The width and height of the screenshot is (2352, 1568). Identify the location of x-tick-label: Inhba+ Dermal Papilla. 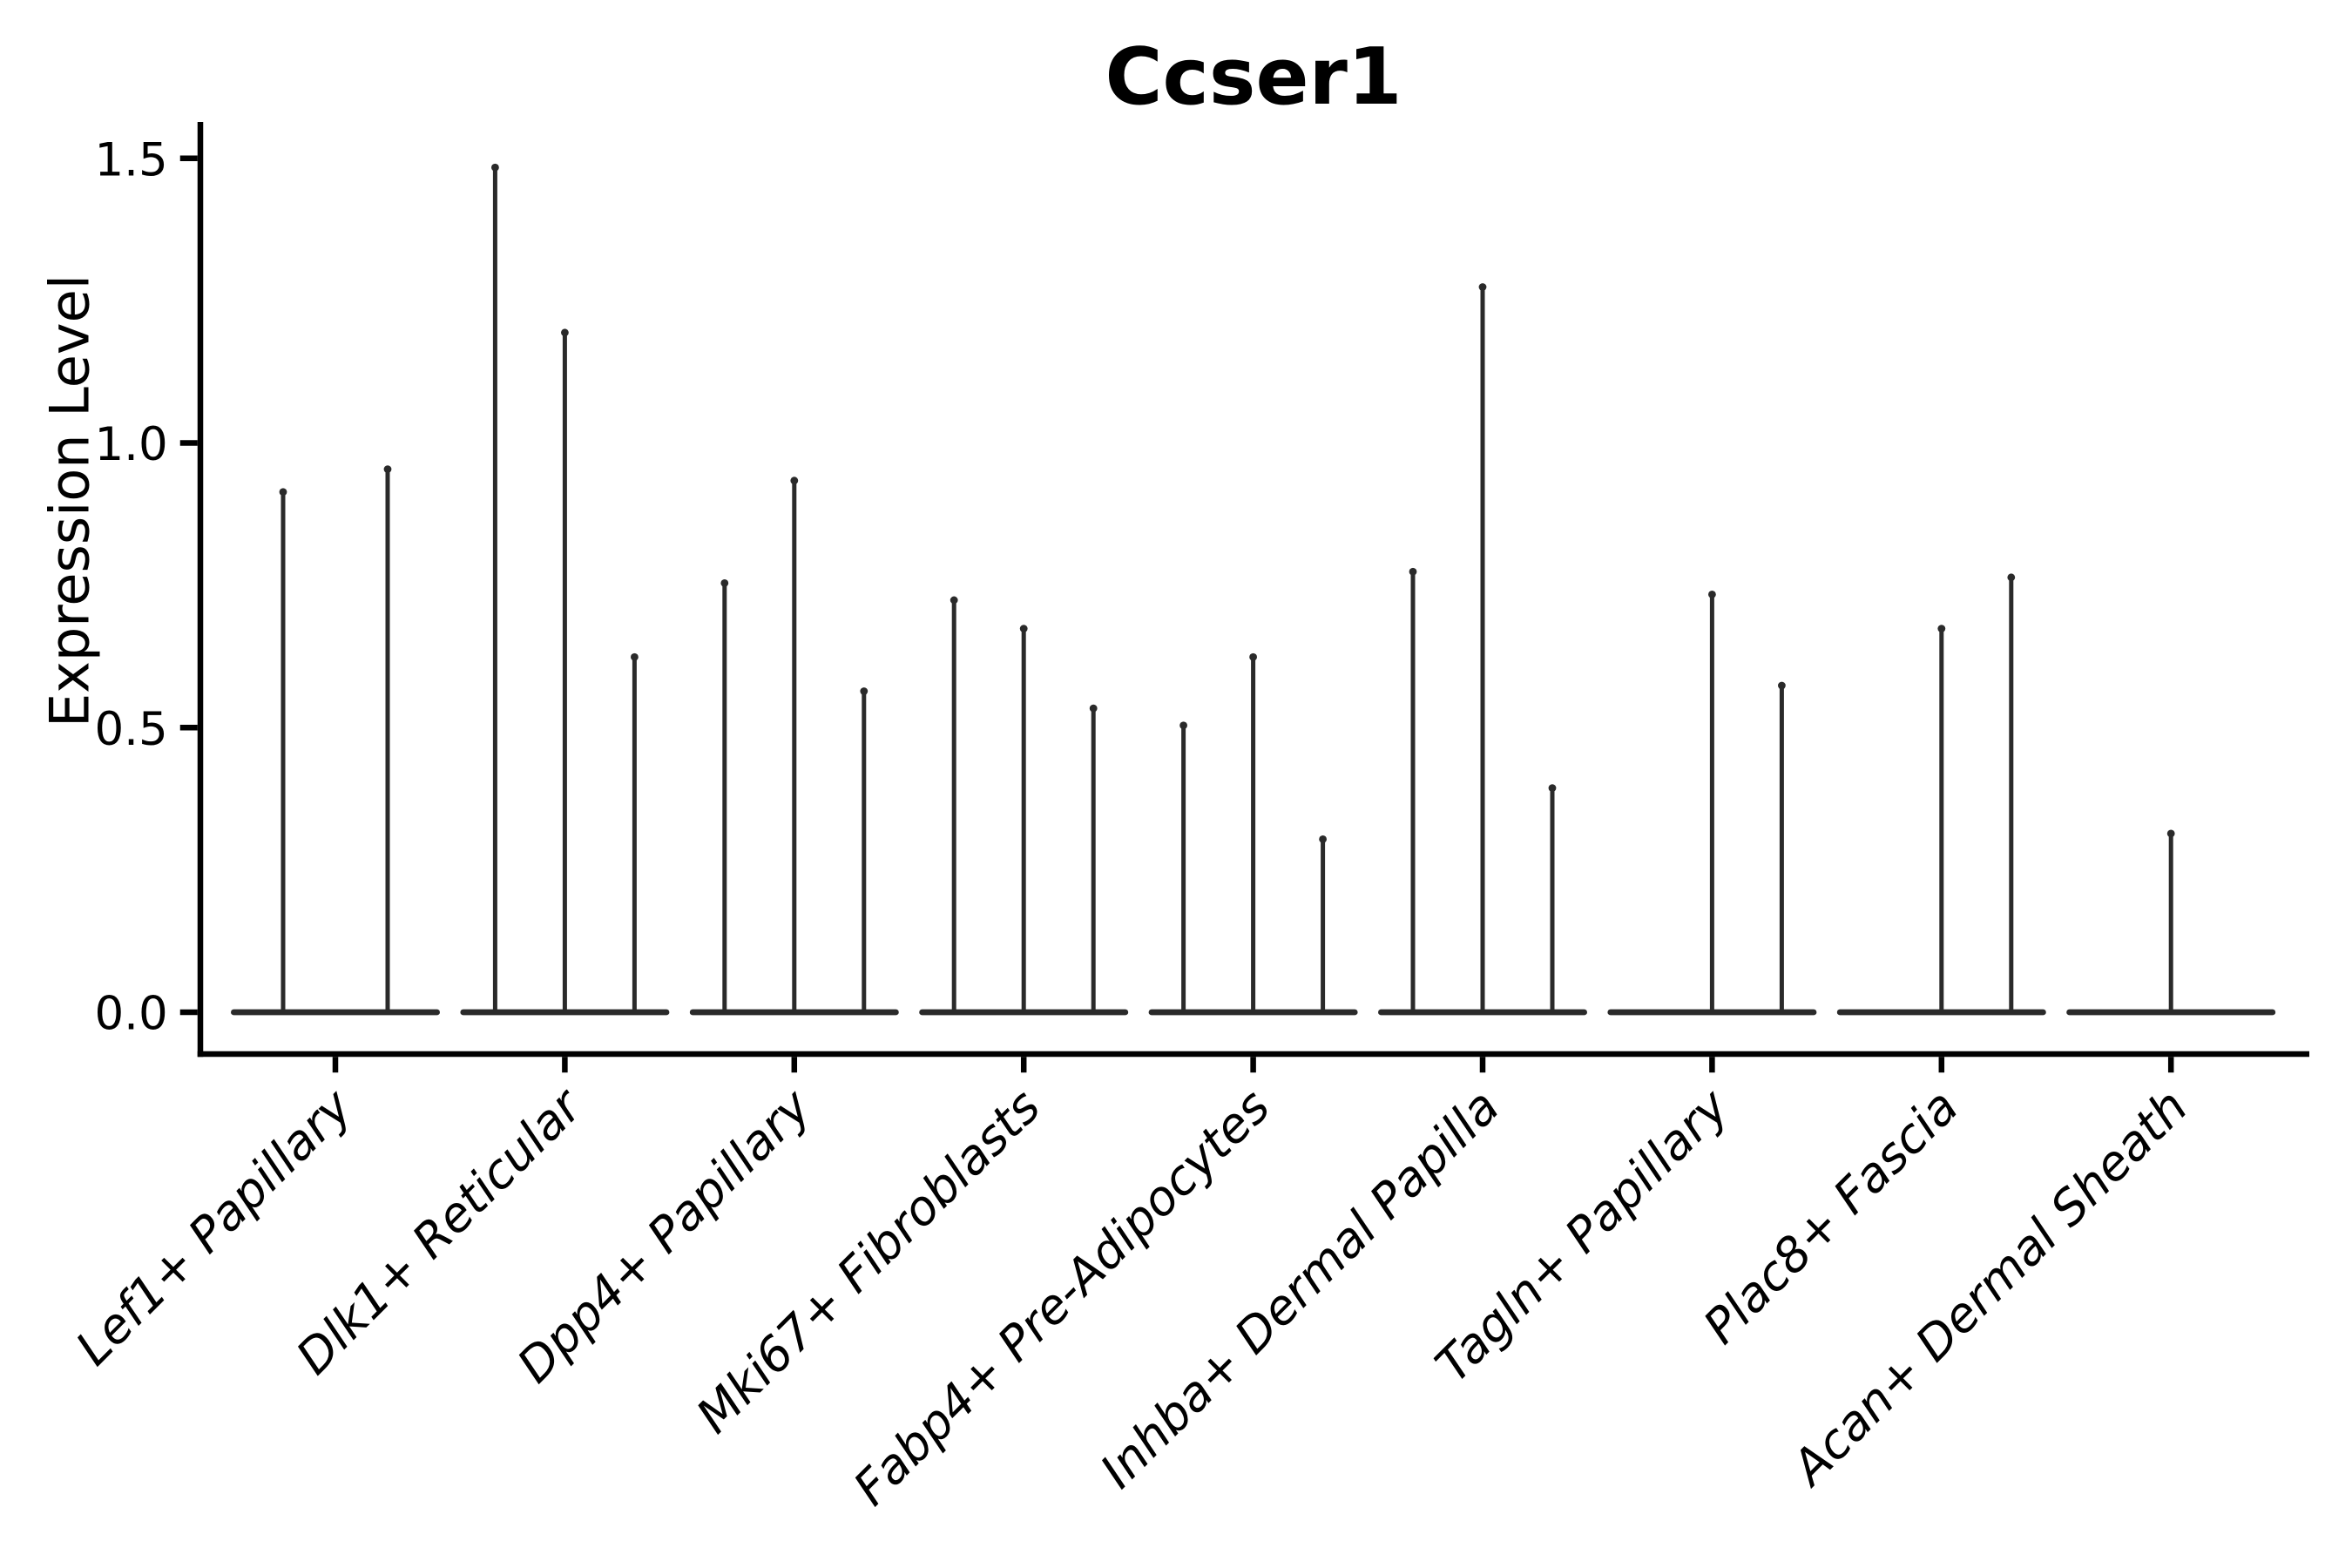
(1300, 1288).